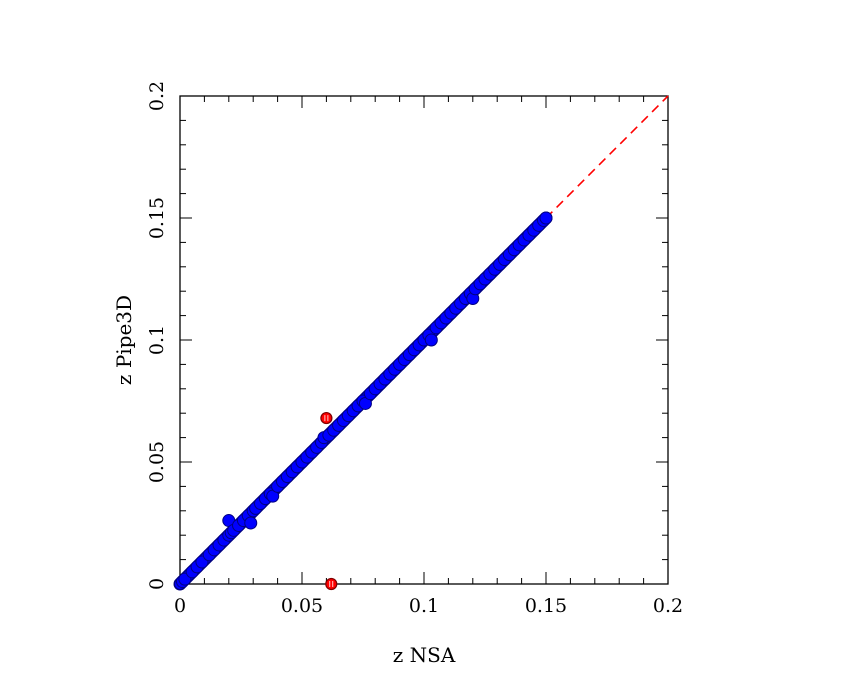 This screenshot has height=680, width=850. I want to click on y-tick-label: 0.05, so click(157, 462).